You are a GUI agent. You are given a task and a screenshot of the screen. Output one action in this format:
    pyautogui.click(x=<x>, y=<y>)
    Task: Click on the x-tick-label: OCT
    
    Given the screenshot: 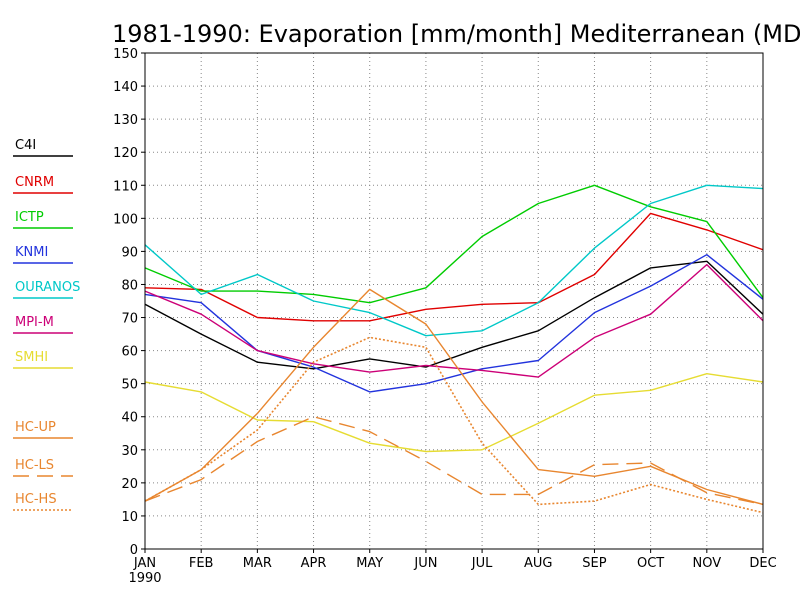 What is the action you would take?
    pyautogui.click(x=650, y=563)
    